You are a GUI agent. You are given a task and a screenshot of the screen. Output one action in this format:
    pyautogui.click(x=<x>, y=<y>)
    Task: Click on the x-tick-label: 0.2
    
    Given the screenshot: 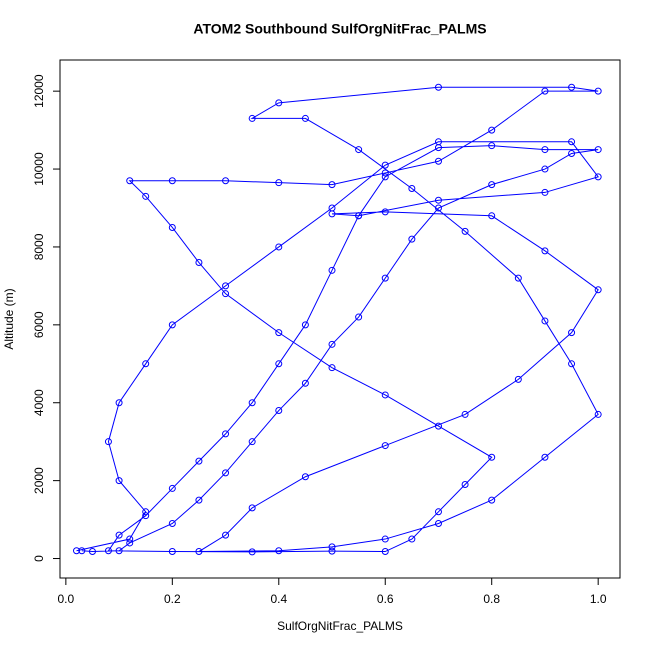 What is the action you would take?
    pyautogui.click(x=172, y=599)
    